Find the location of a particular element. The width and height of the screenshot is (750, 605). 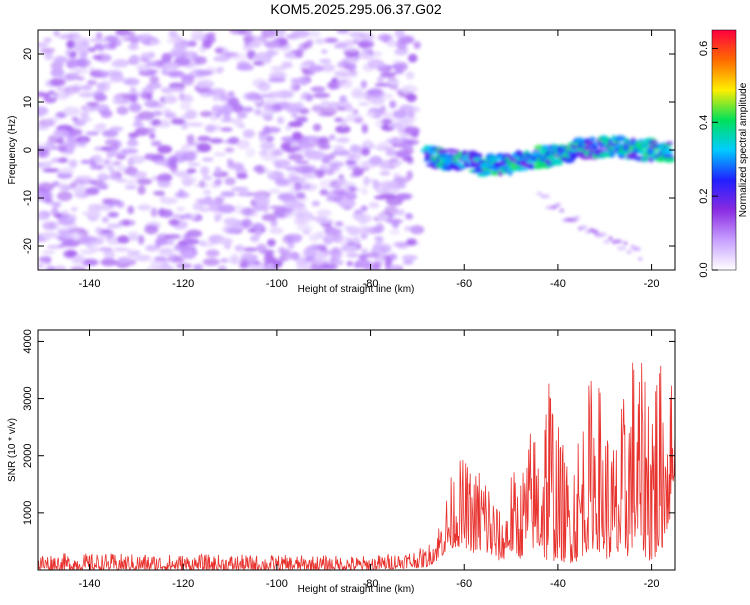

spectrogram-x-tick-label: -120 is located at coordinates (183, 284).